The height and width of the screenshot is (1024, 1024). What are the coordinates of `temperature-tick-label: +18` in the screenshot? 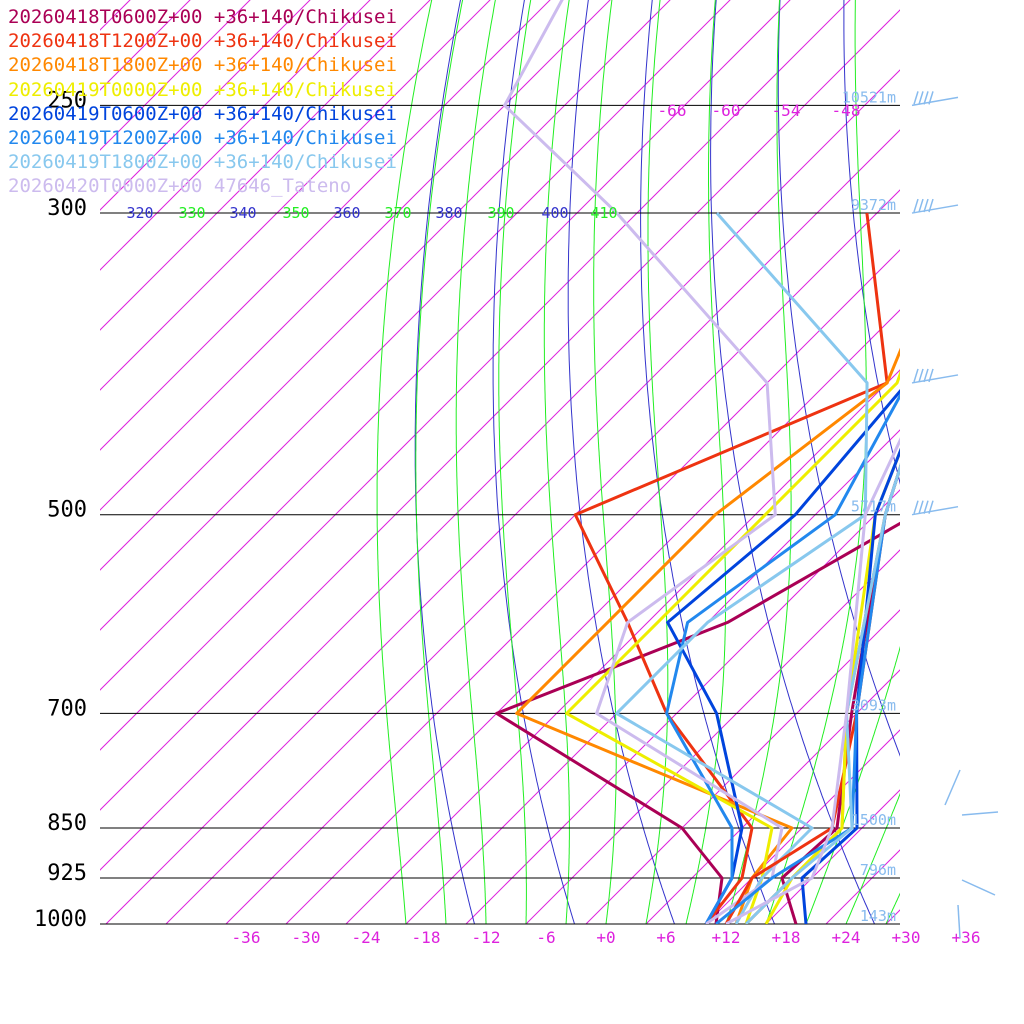 It's located at (786, 937).